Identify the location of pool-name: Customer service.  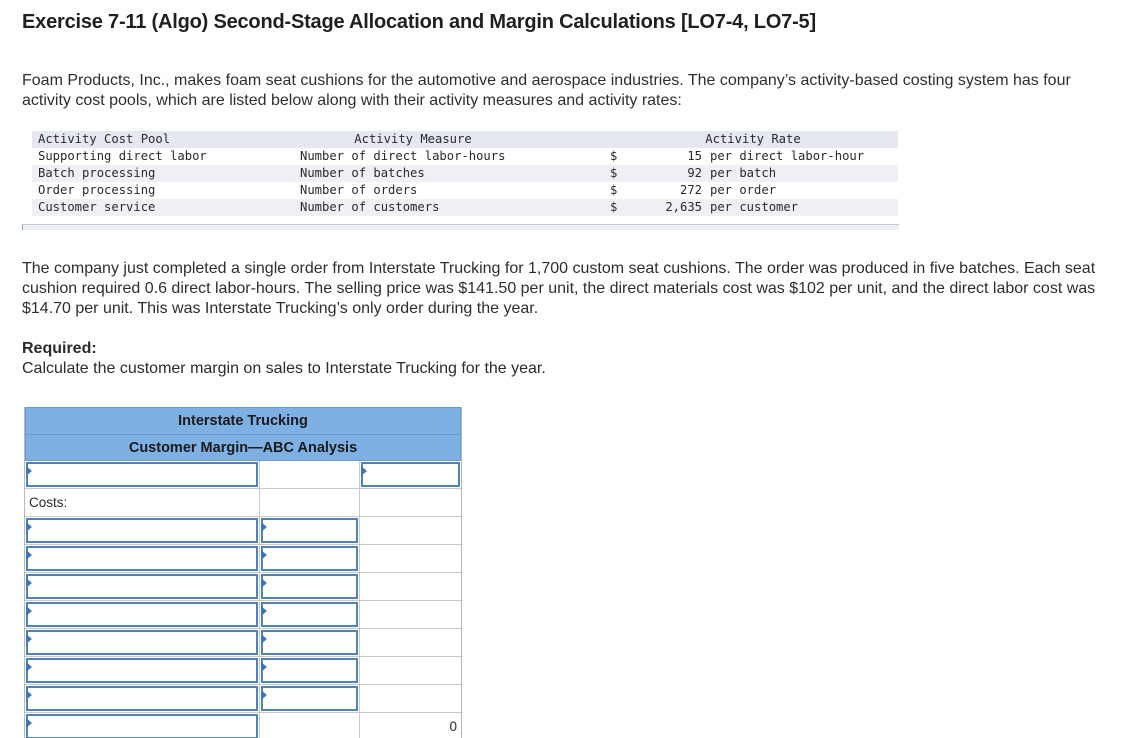
(97, 207).